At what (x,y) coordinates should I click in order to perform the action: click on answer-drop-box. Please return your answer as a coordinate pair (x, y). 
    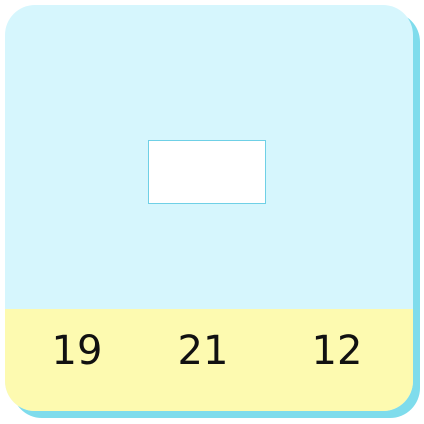
    Looking at the image, I should click on (207, 172).